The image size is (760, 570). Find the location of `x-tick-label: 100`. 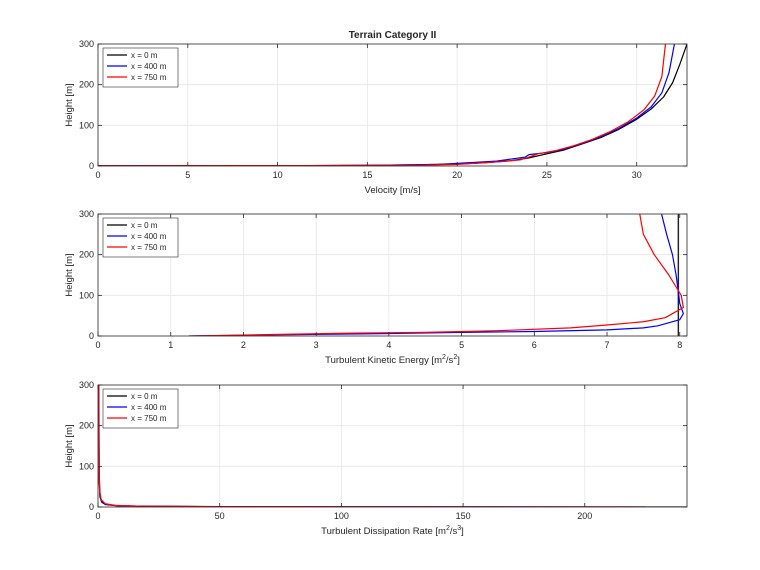

x-tick-label: 100 is located at coordinates (341, 516).